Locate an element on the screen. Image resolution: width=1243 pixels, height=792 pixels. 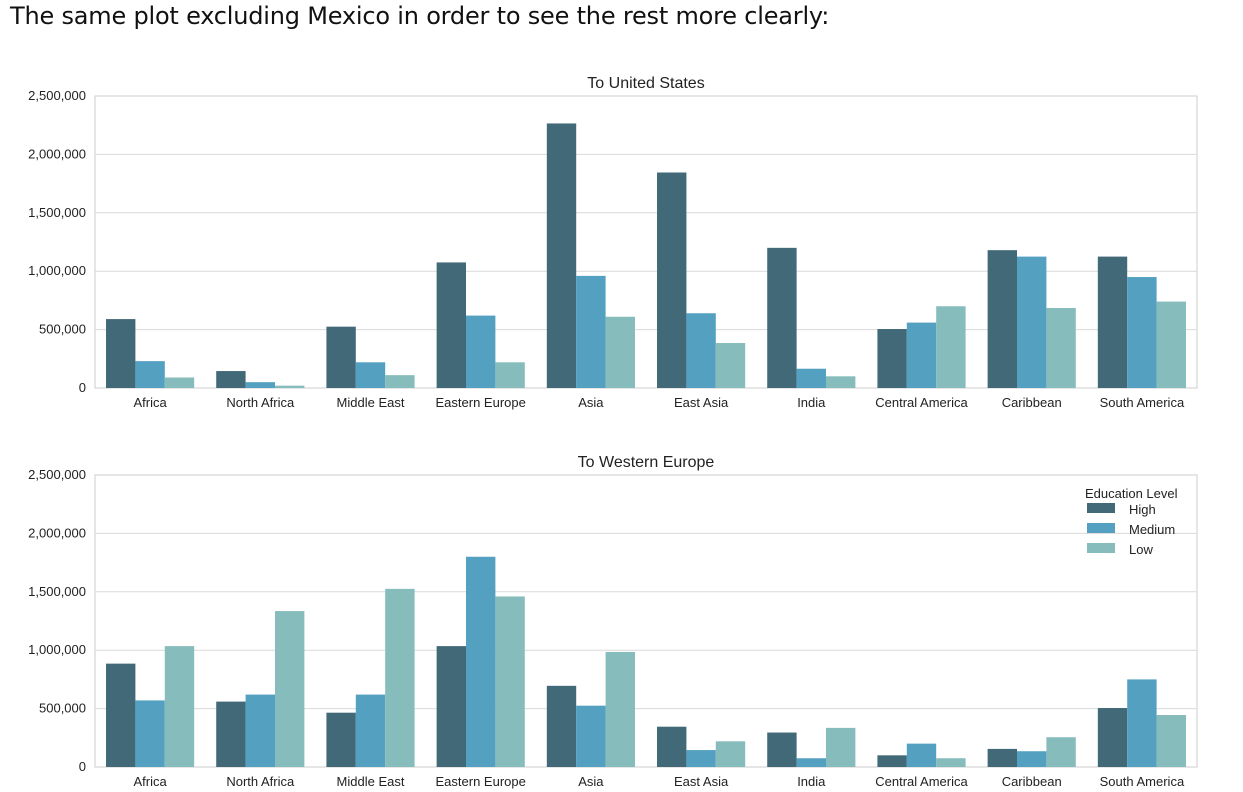
bar-central-america-high is located at coordinates (892, 761).